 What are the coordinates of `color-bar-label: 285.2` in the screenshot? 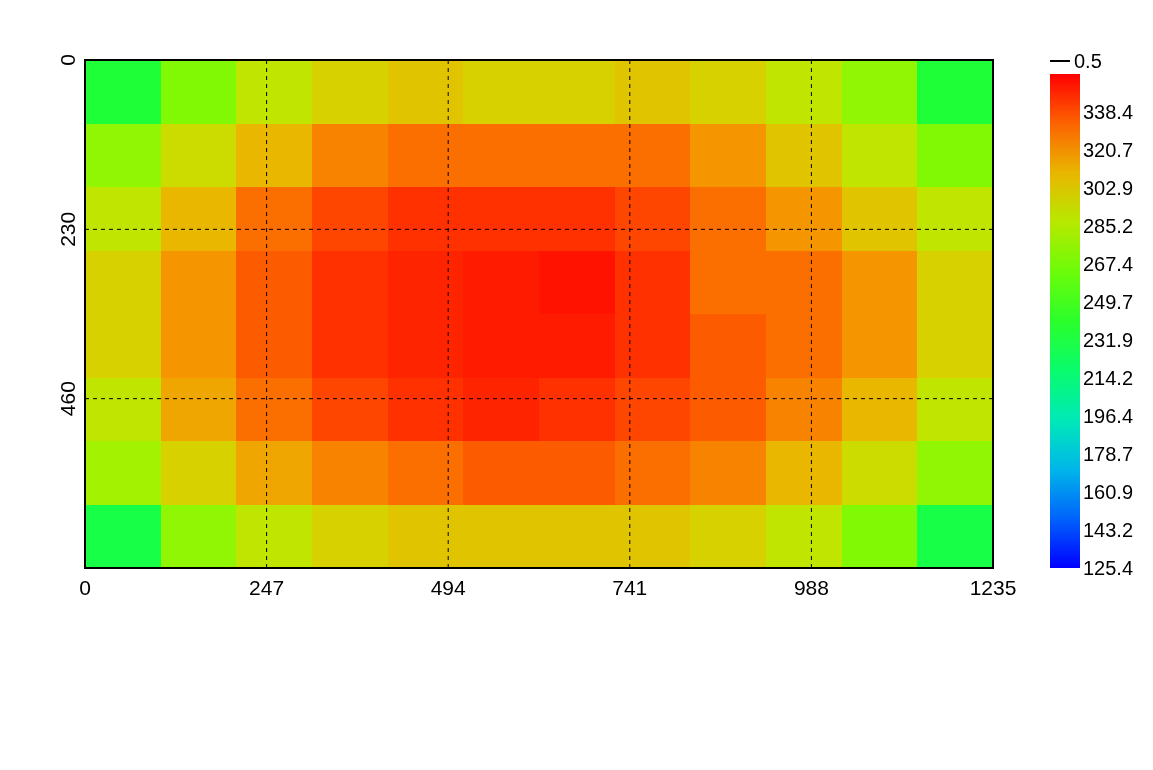 It's located at (1108, 225).